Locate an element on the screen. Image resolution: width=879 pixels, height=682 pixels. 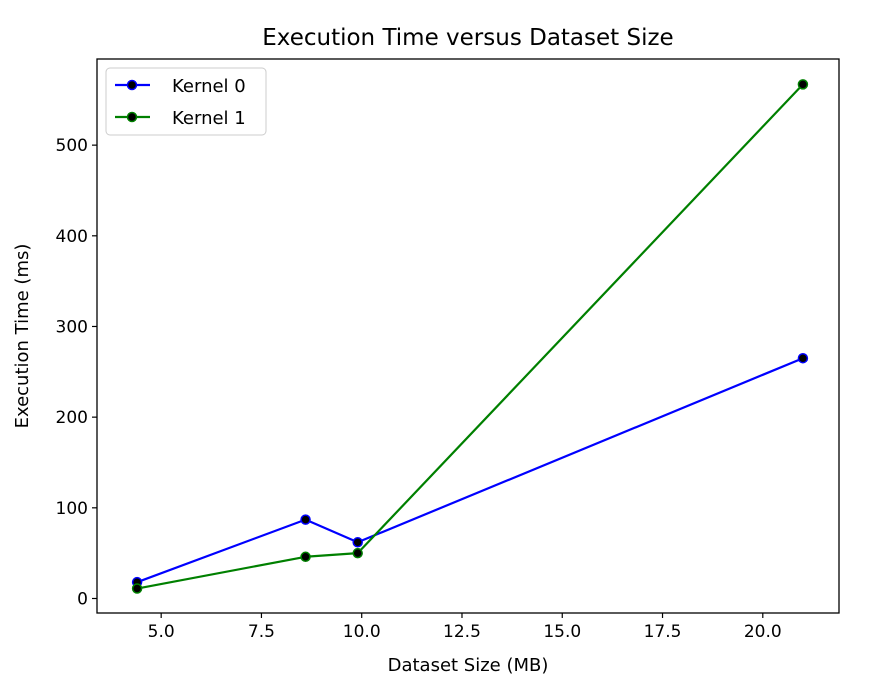
y-tick-label: 0 is located at coordinates (82, 599).